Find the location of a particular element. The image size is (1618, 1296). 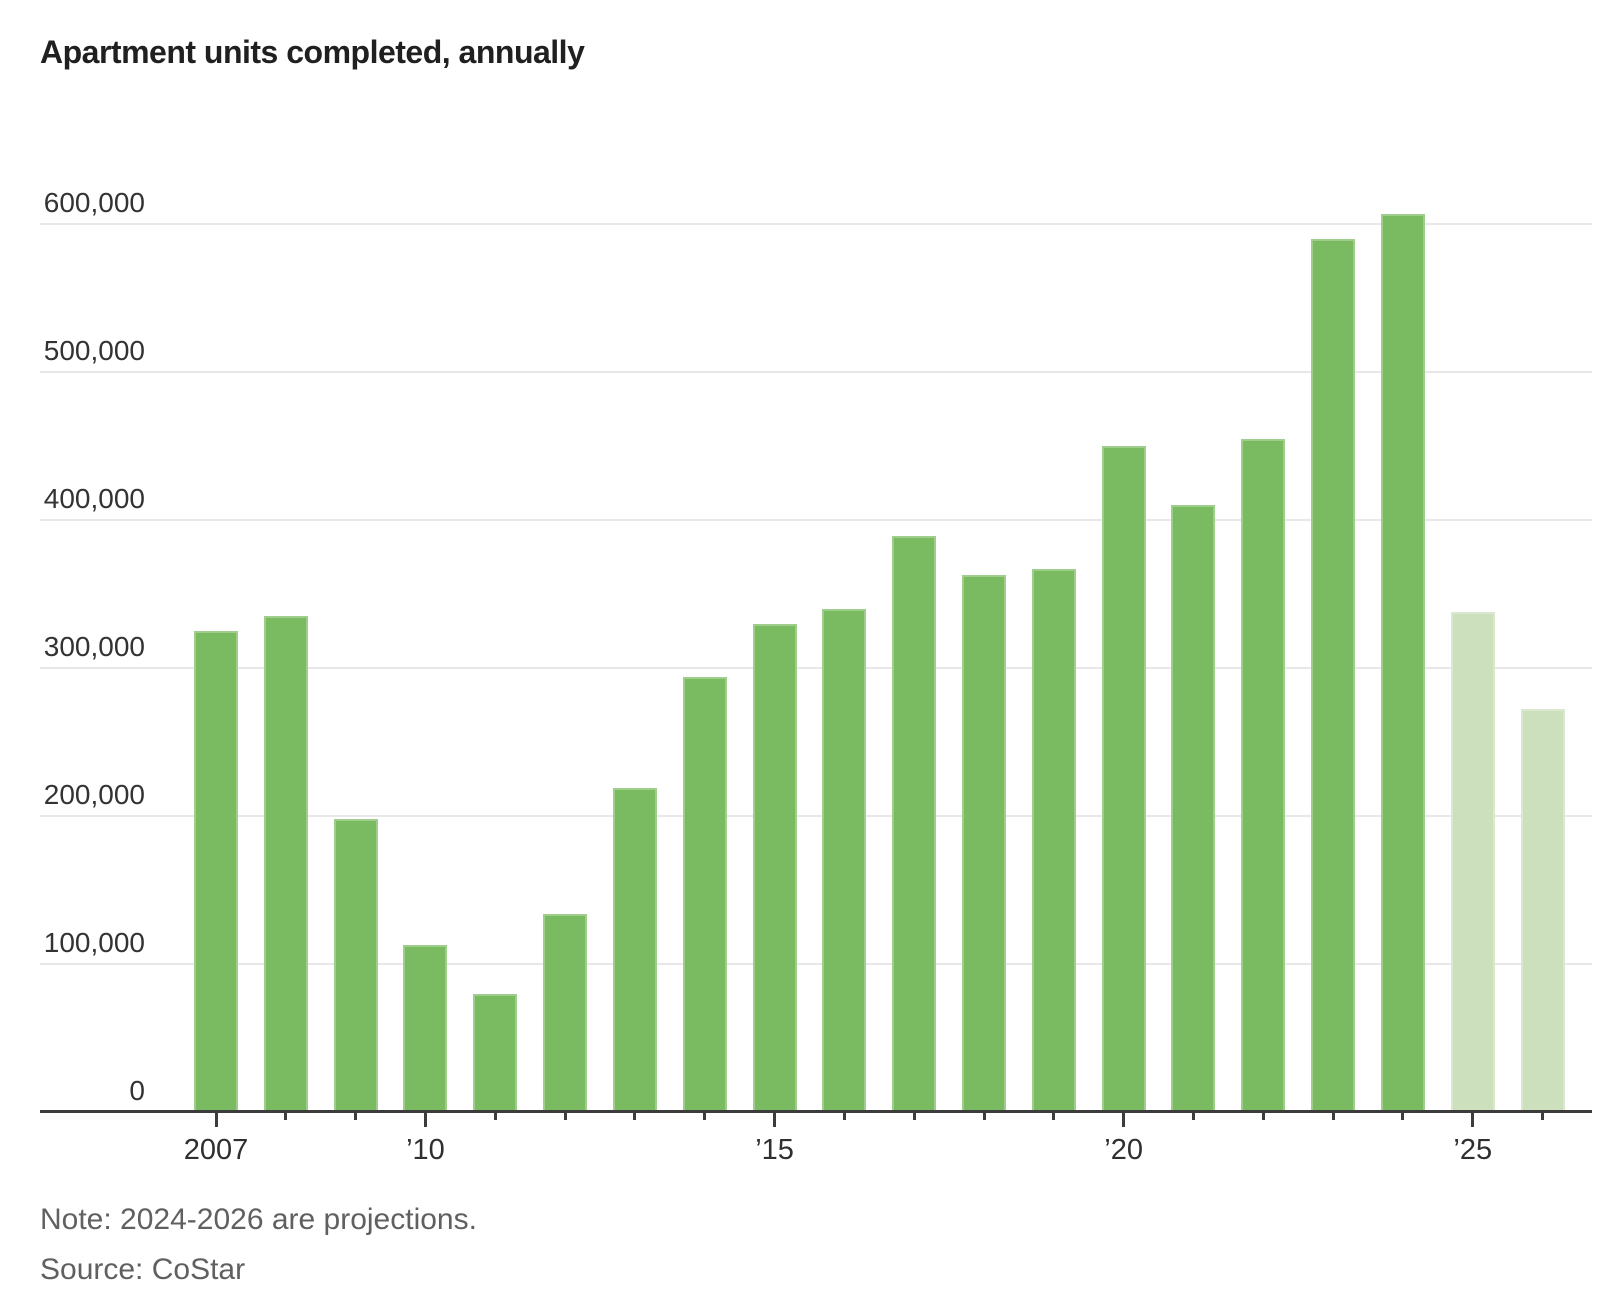

y-axis-label-200000: 200,000 is located at coordinates (94, 794).